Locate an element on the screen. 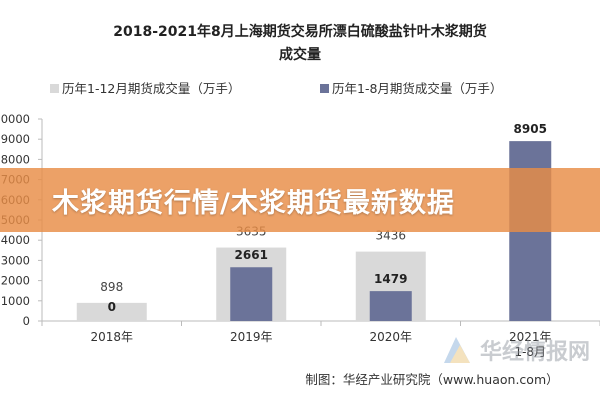  bar-annual is located at coordinates (111, 311).